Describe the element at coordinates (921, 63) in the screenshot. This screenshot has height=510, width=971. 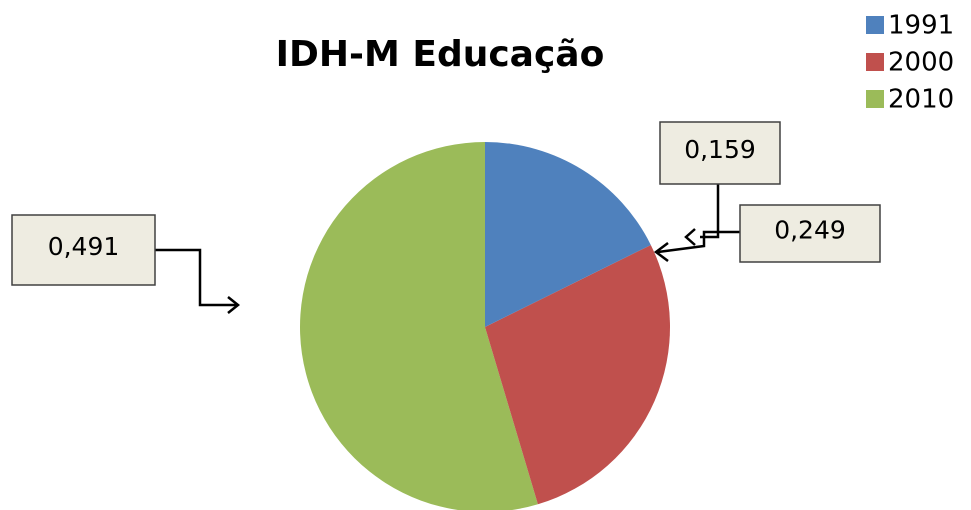
I see `legend-label: 2000` at that location.